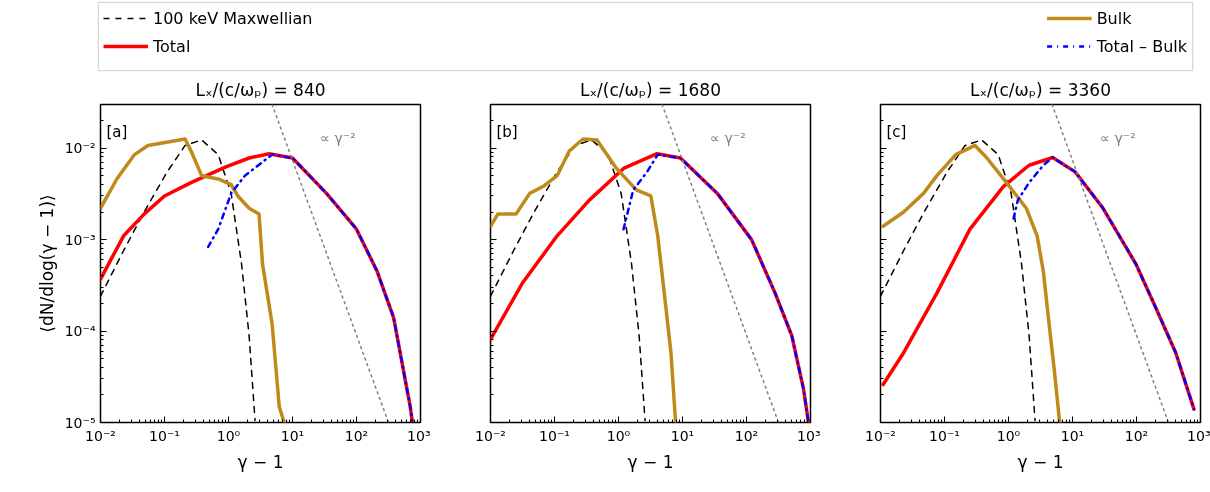  What do you see at coordinates (1141, 46) in the screenshot?
I see `legend-label: Total – Bulk` at bounding box center [1141, 46].